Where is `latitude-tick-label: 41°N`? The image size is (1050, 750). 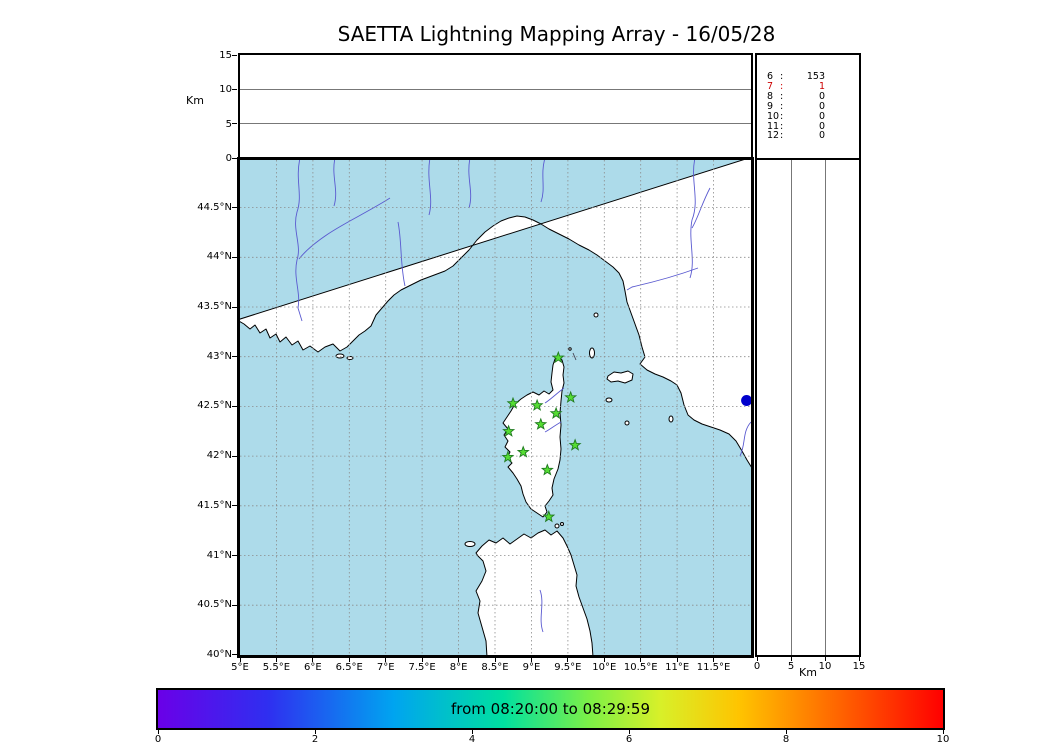
latitude-tick-label: 41°N is located at coordinates (219, 555).